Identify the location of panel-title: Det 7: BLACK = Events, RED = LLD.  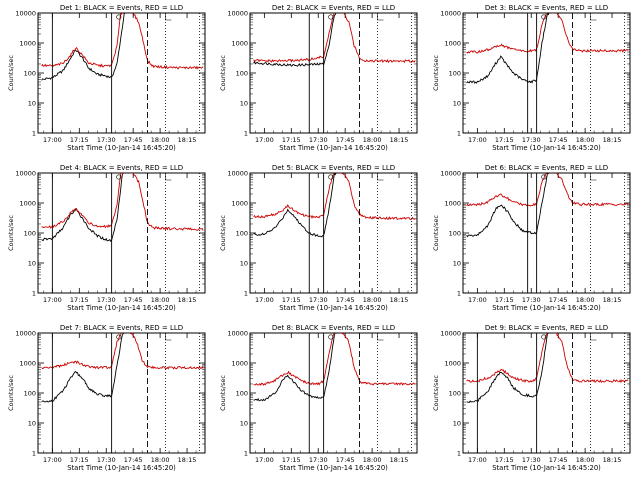
(121, 328).